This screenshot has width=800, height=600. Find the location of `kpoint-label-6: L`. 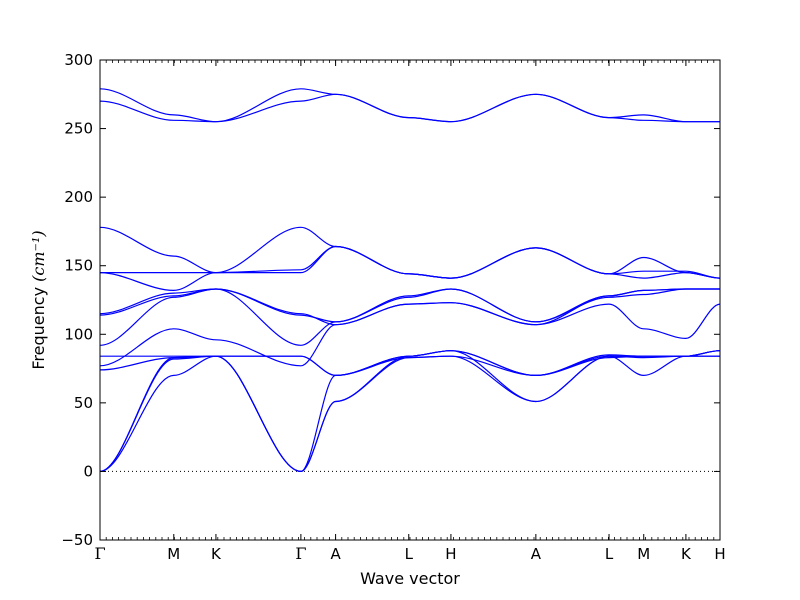

kpoint-label-6: L is located at coordinates (409, 554).